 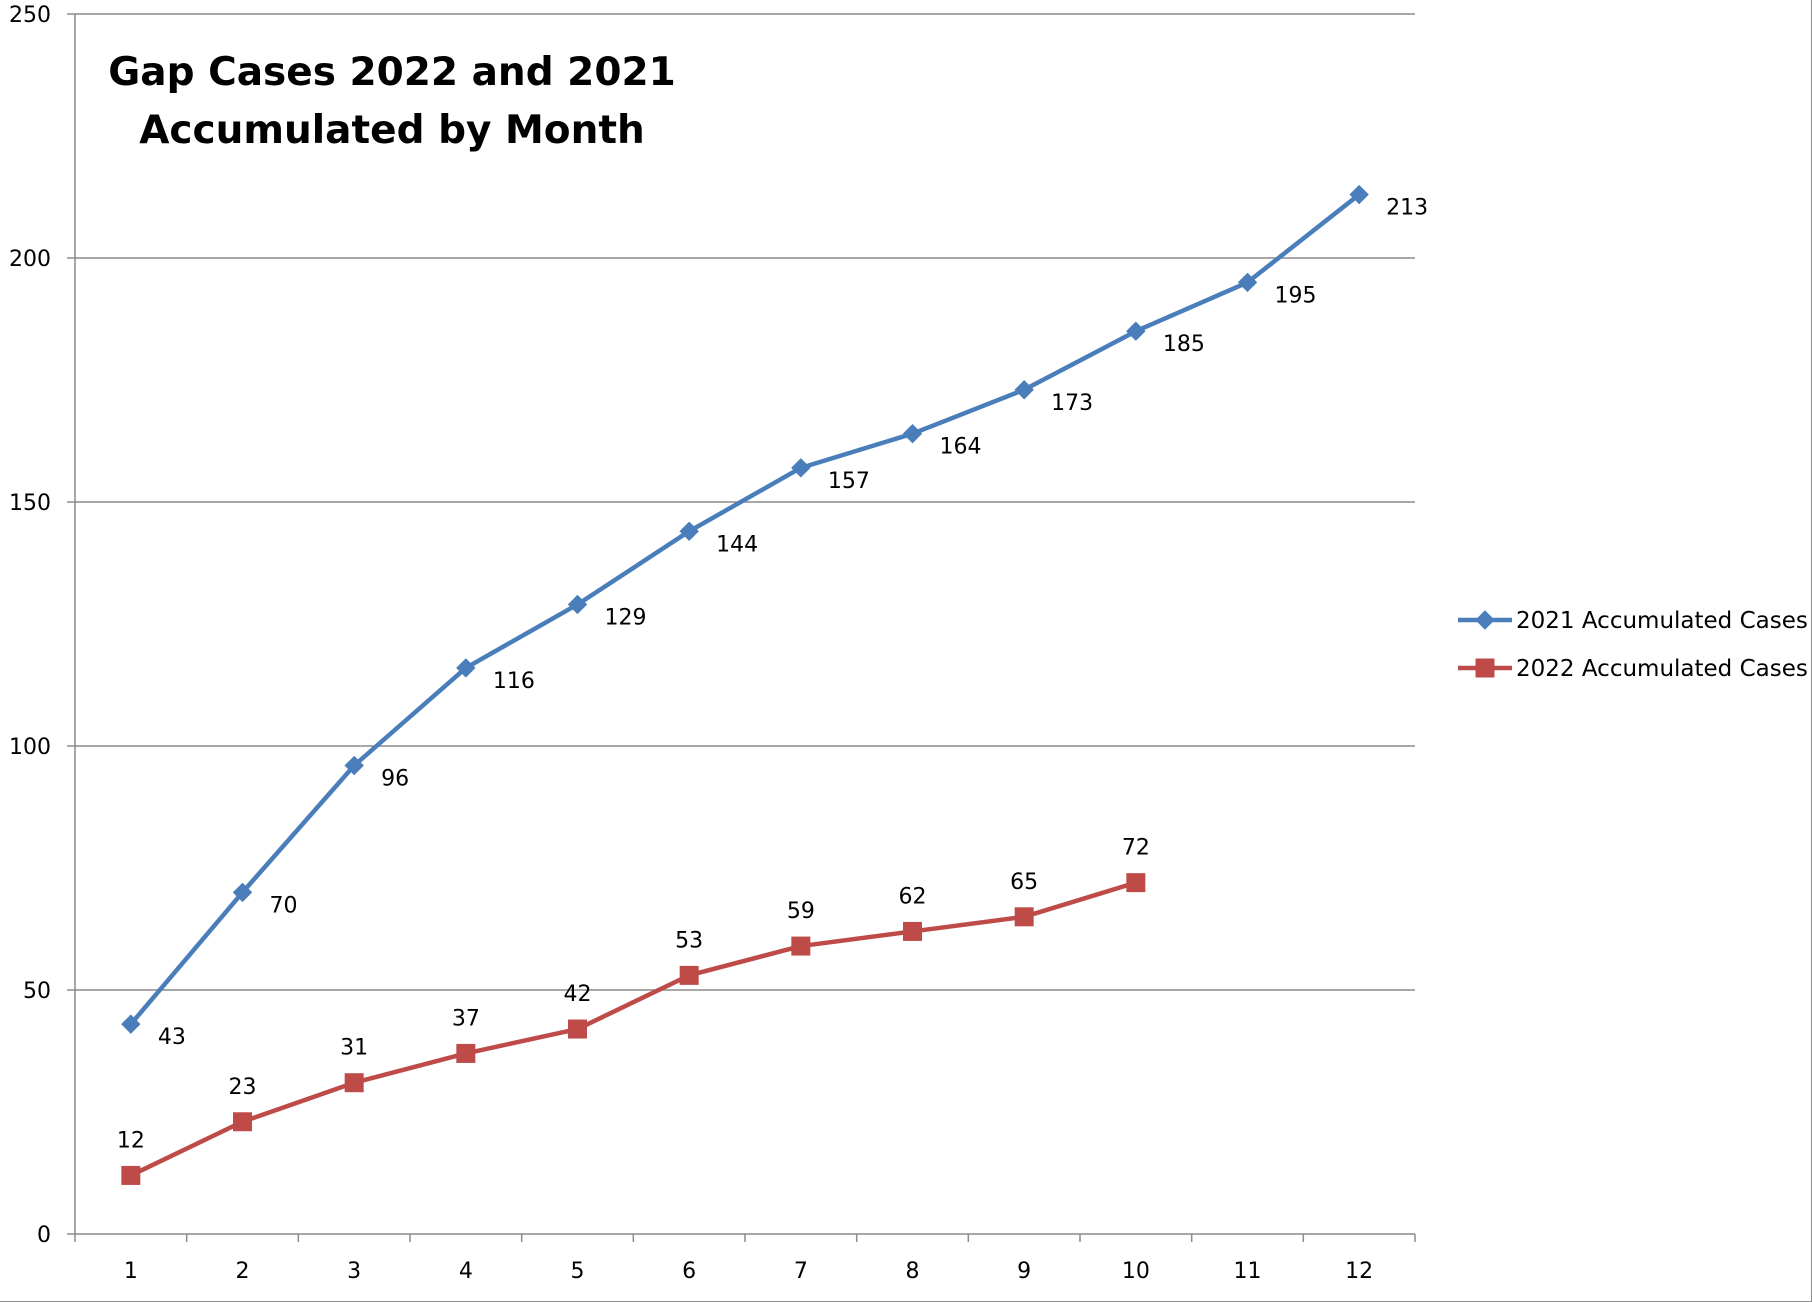 I want to click on data-label-2021-accumulated-cases: 129, so click(x=626, y=617).